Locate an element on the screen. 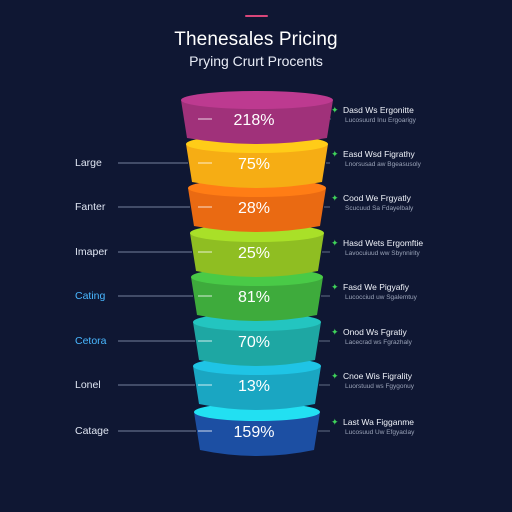 This screenshot has width=512, height=512. feature-item: ✦ Last Wa Figganme Lucosuud Uw Efgyaclay is located at coordinates (372, 427).